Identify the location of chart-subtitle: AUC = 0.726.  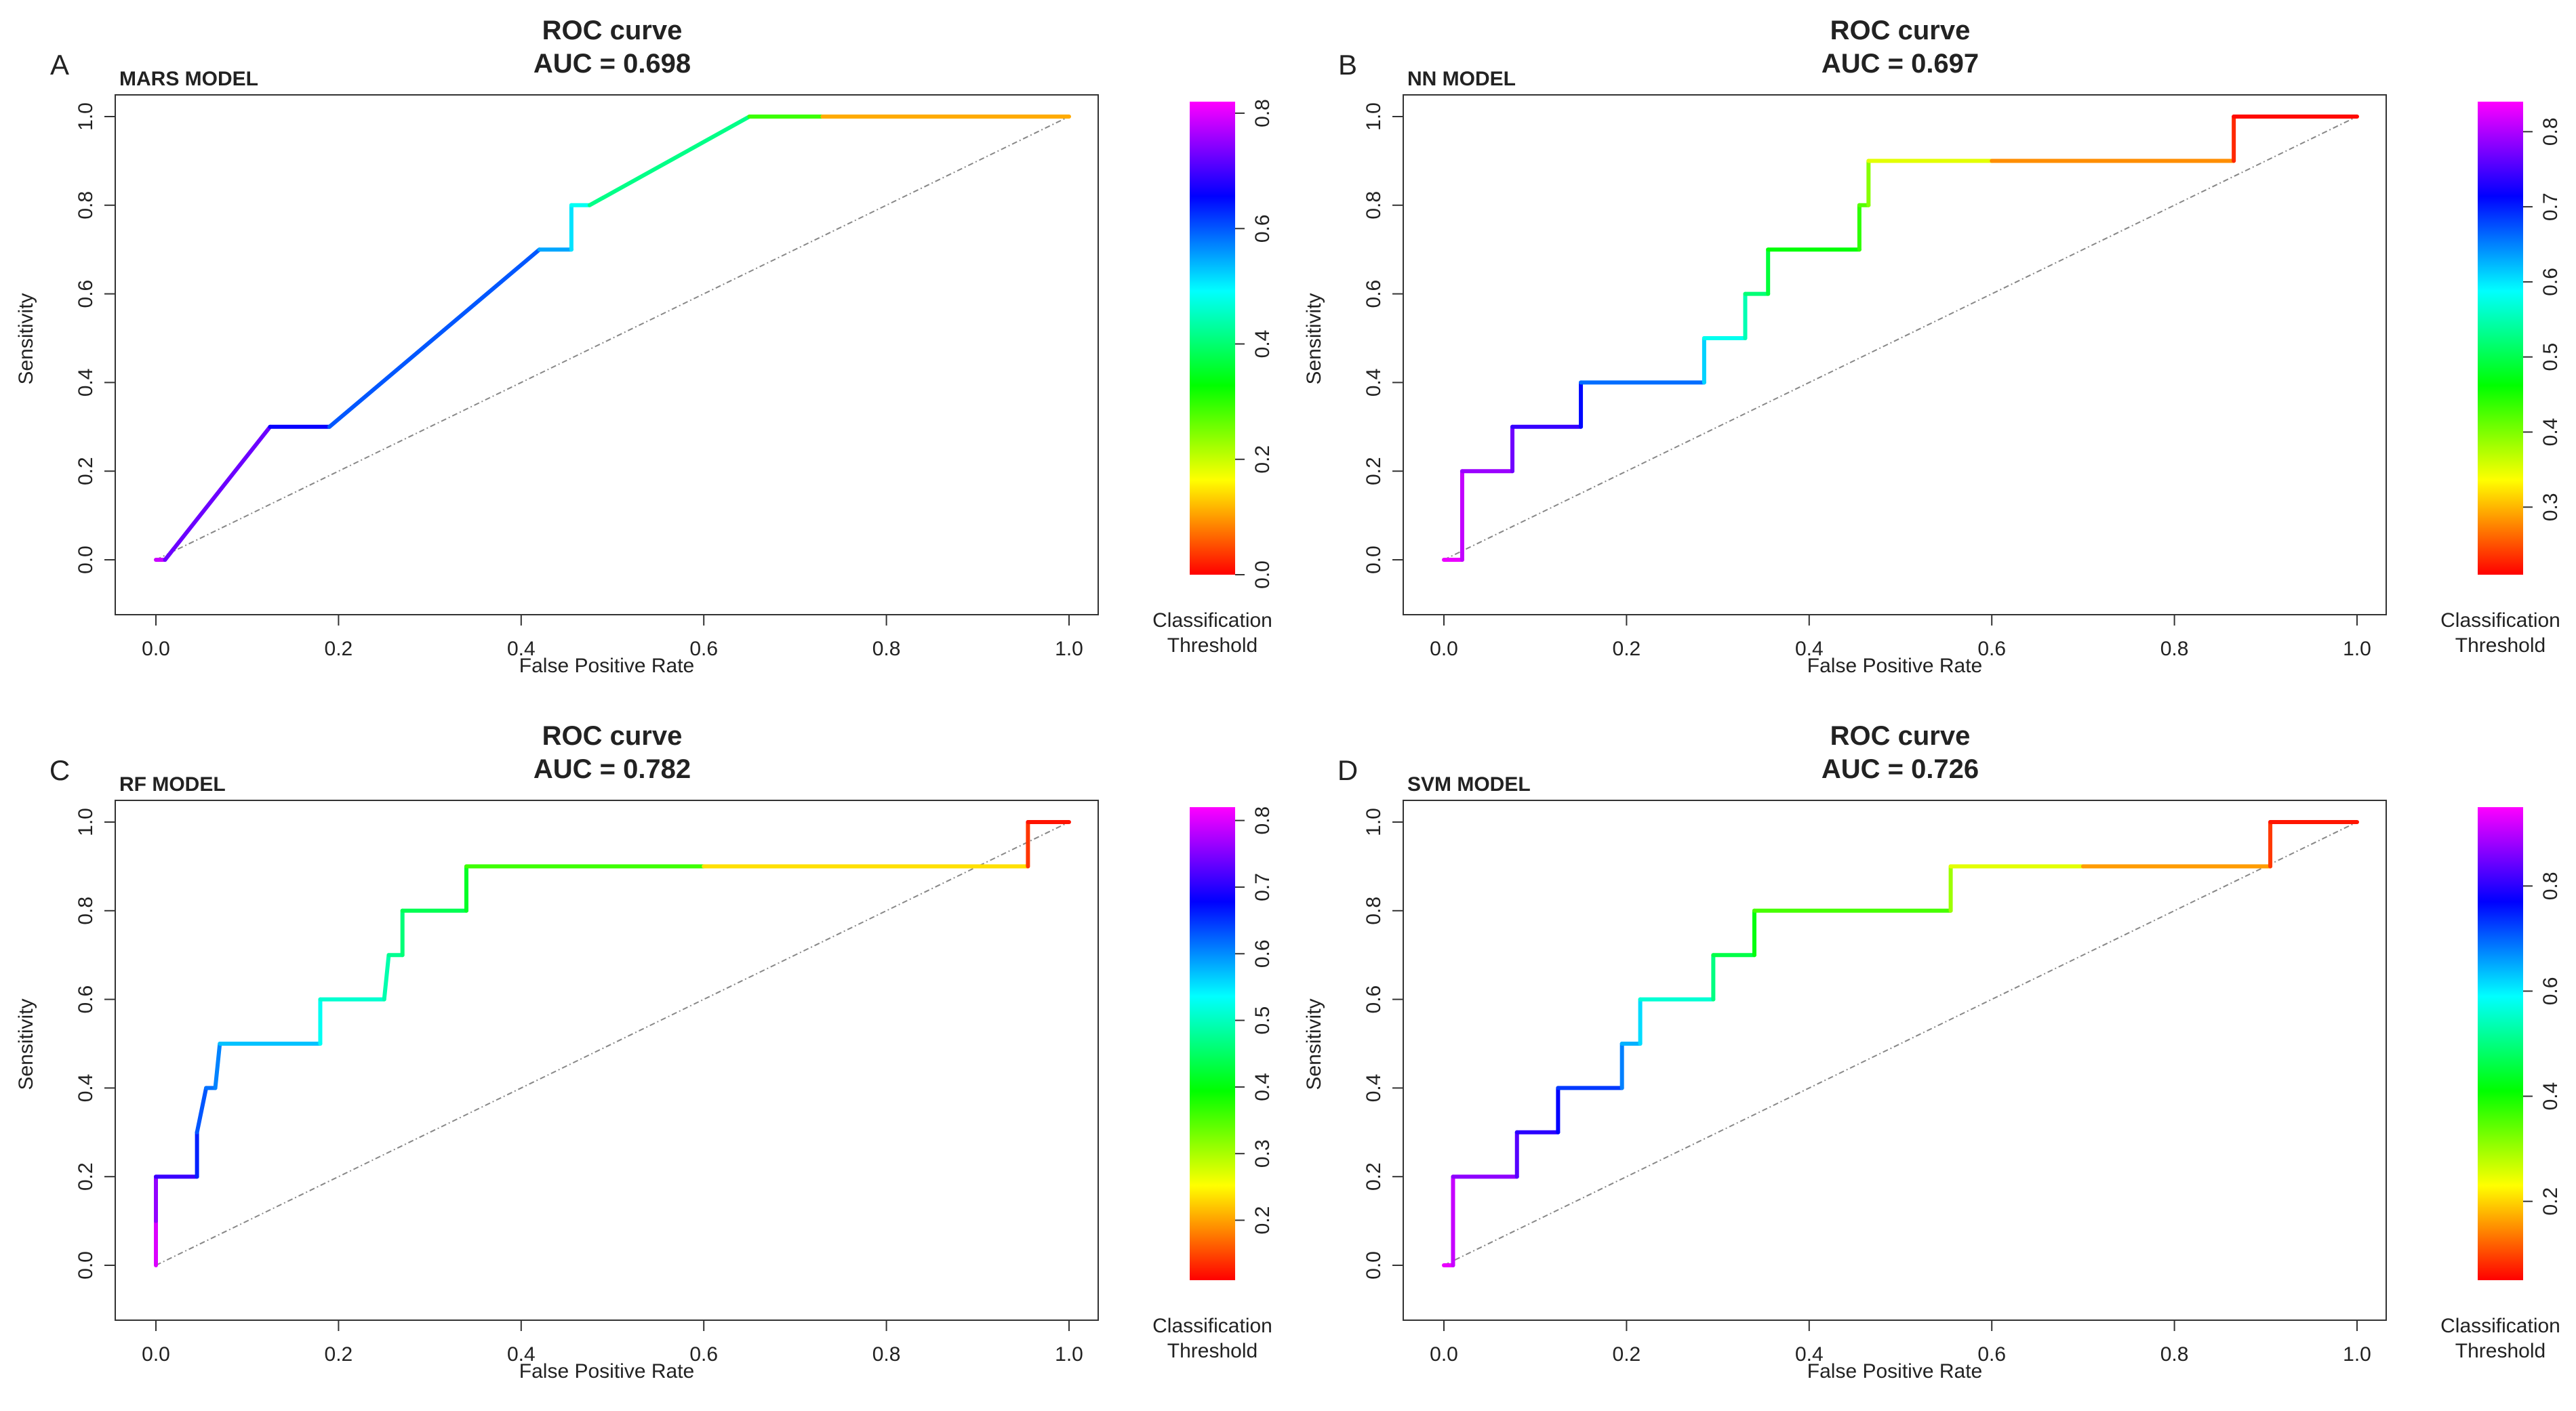
(1900, 769).